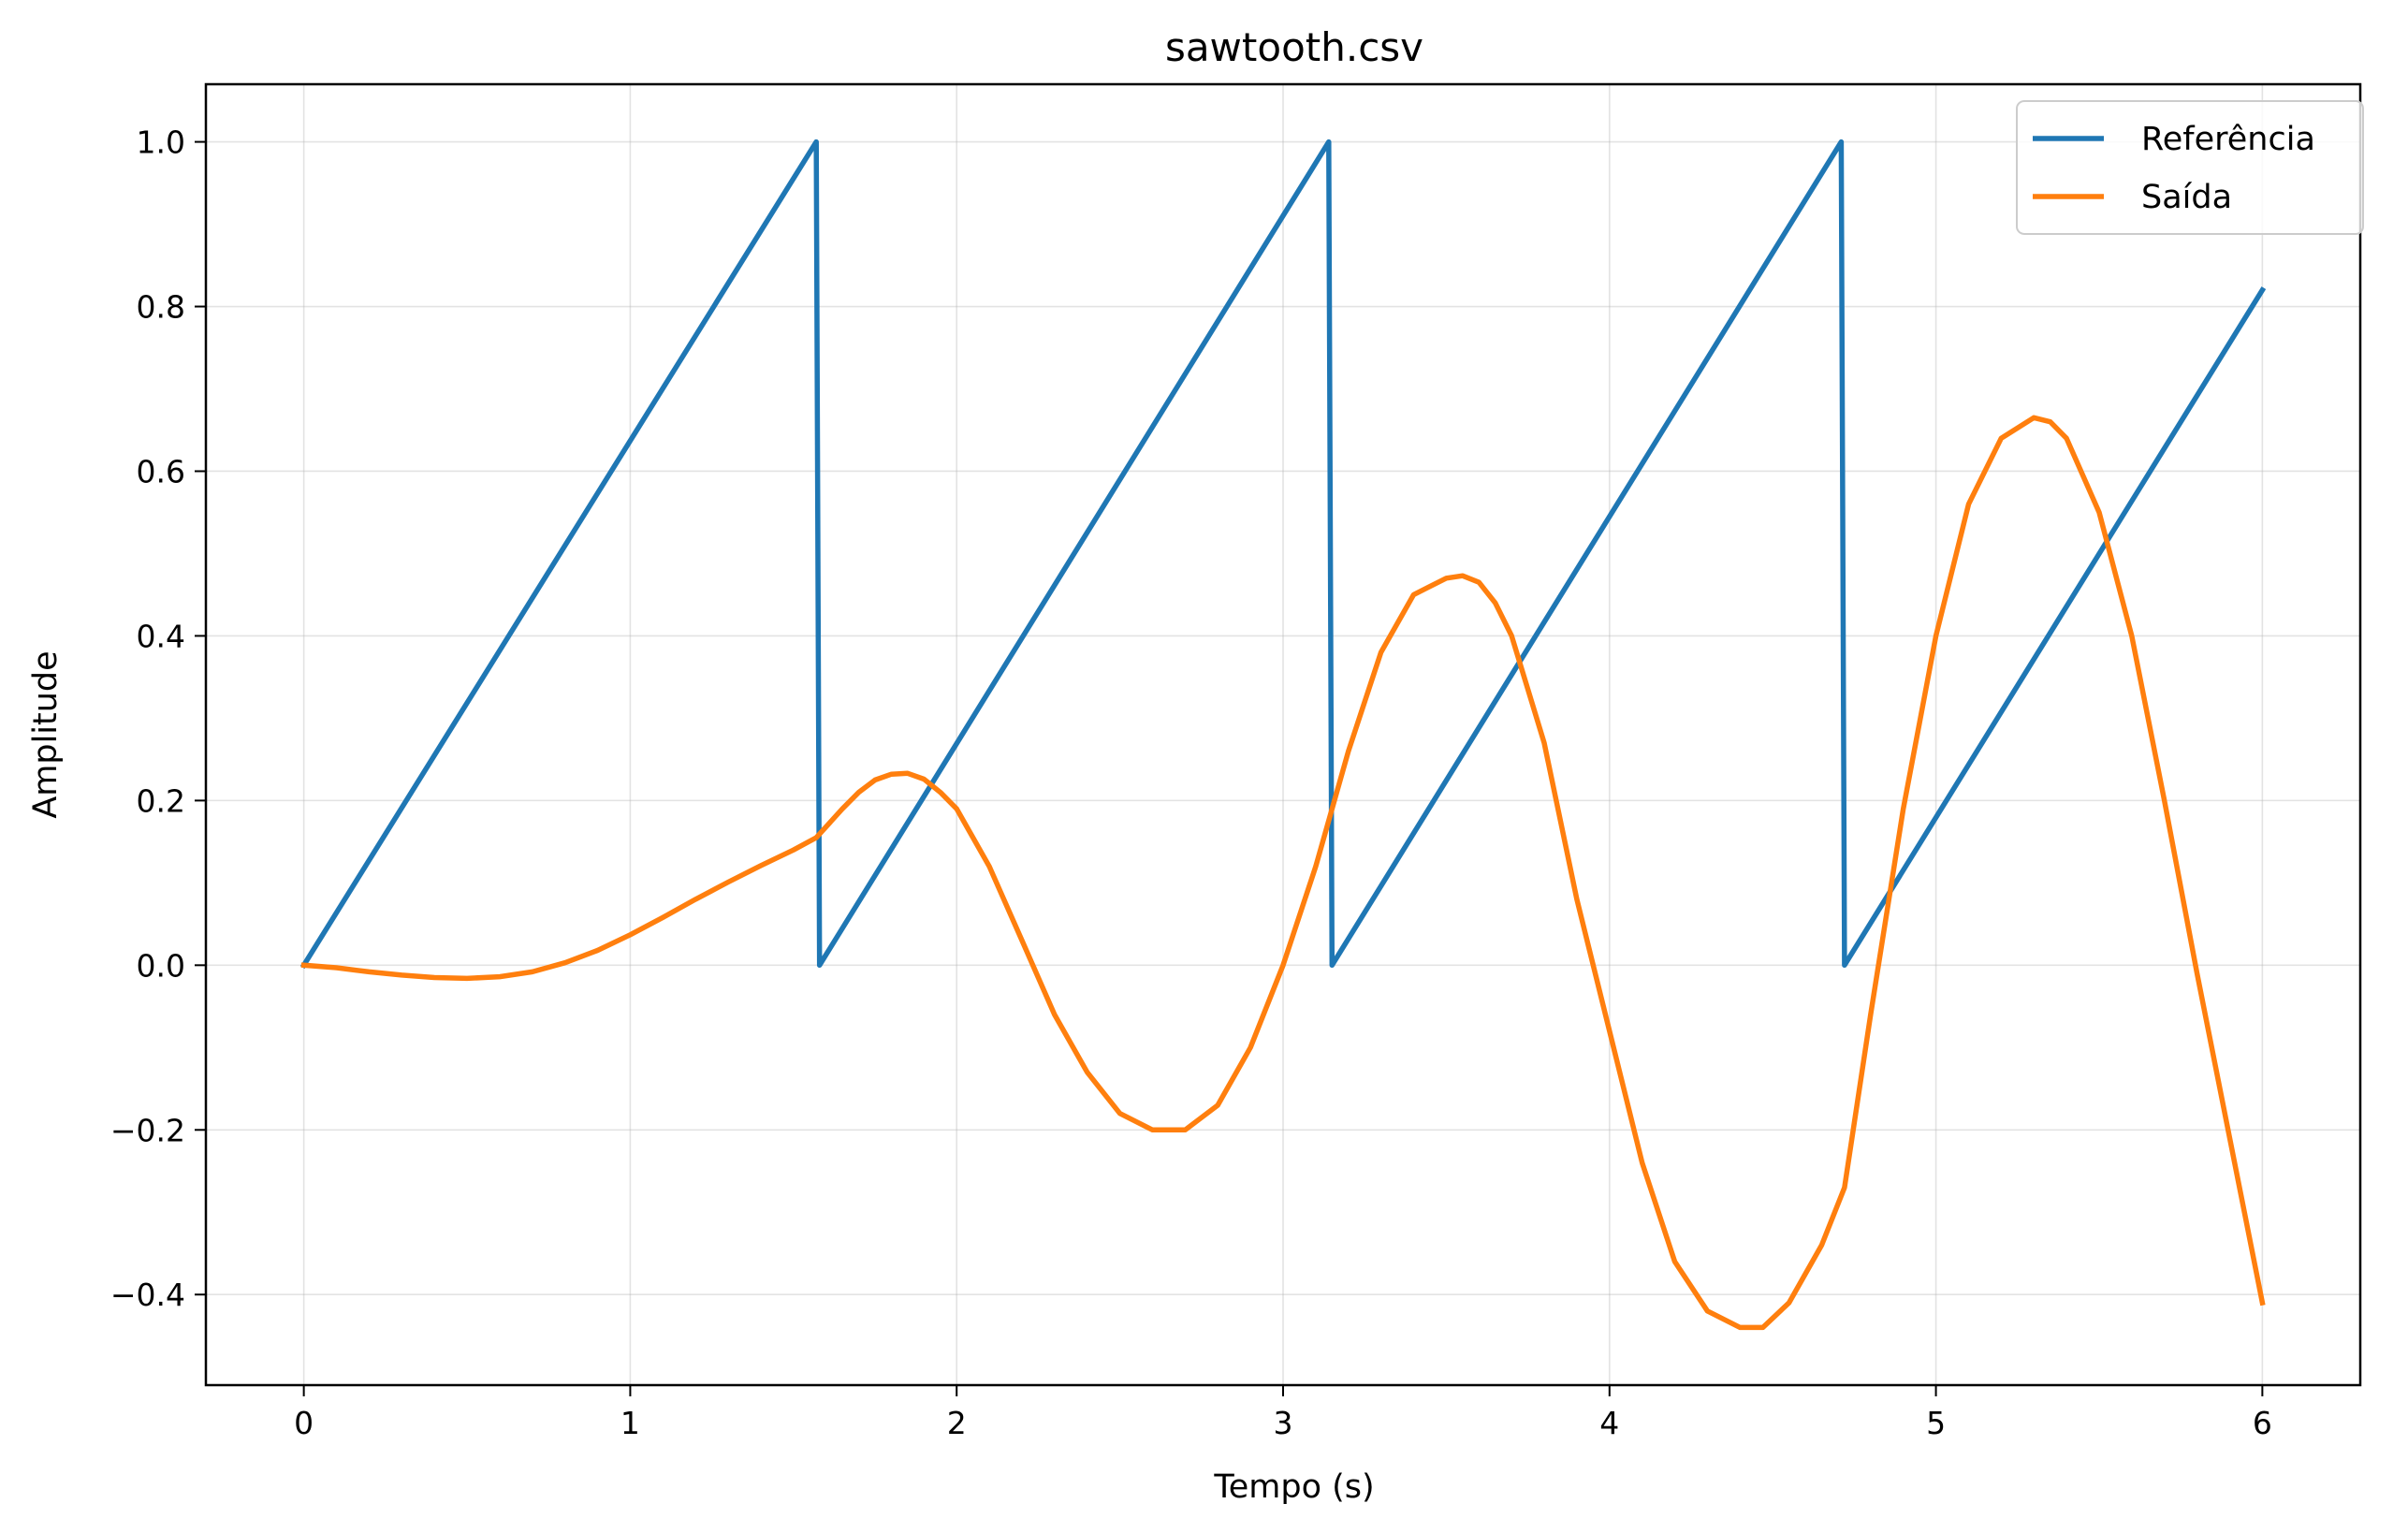 The image size is (2408, 1533). What do you see at coordinates (147, 1130) in the screenshot?
I see `y-tick-label: −0.2` at bounding box center [147, 1130].